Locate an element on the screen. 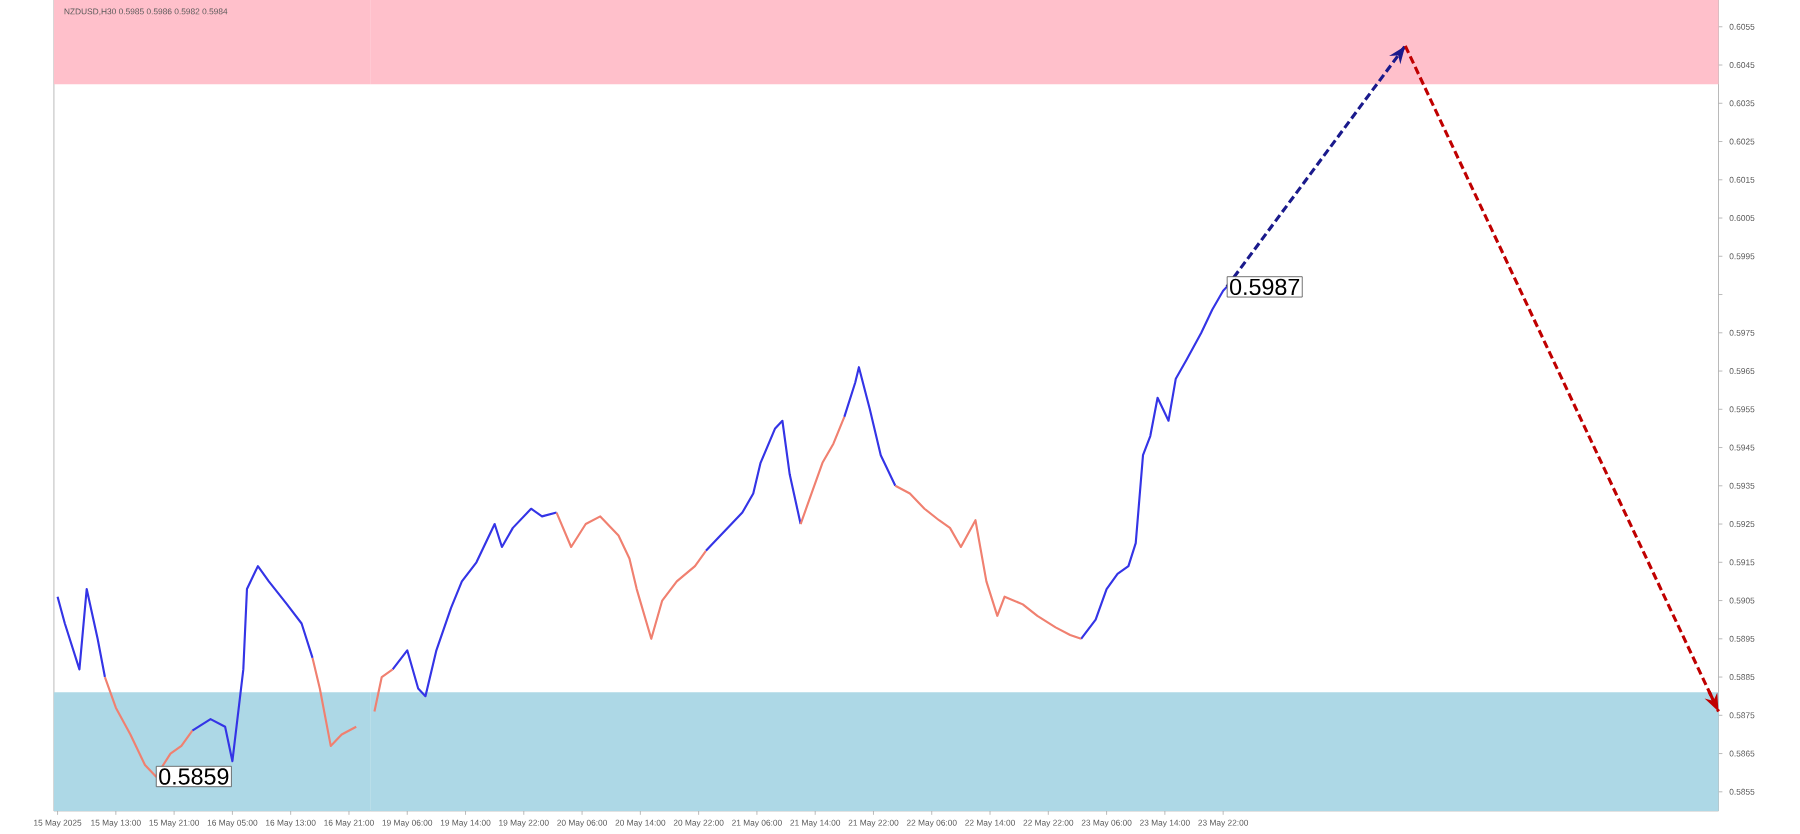 The image size is (1800, 834). annotation: 0.5859 is located at coordinates (194, 776).